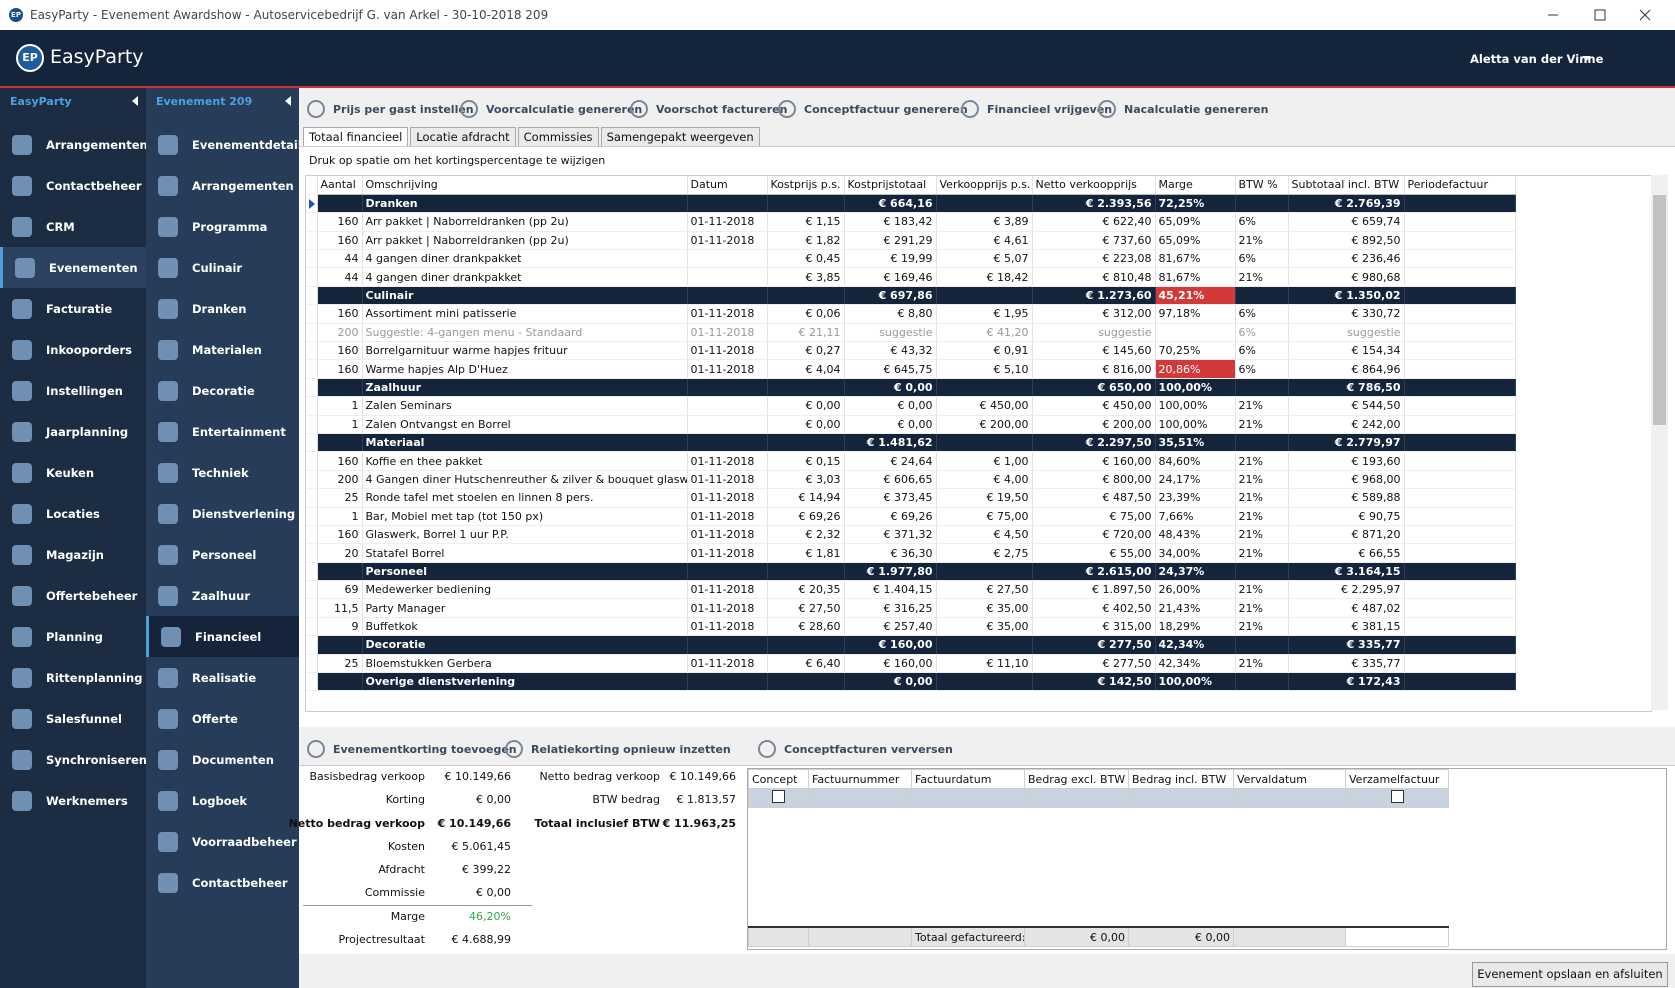 This screenshot has width=1675, height=988. Describe the element at coordinates (680, 137) in the screenshot. I see `tab: Samengepakt weergeven` at that location.